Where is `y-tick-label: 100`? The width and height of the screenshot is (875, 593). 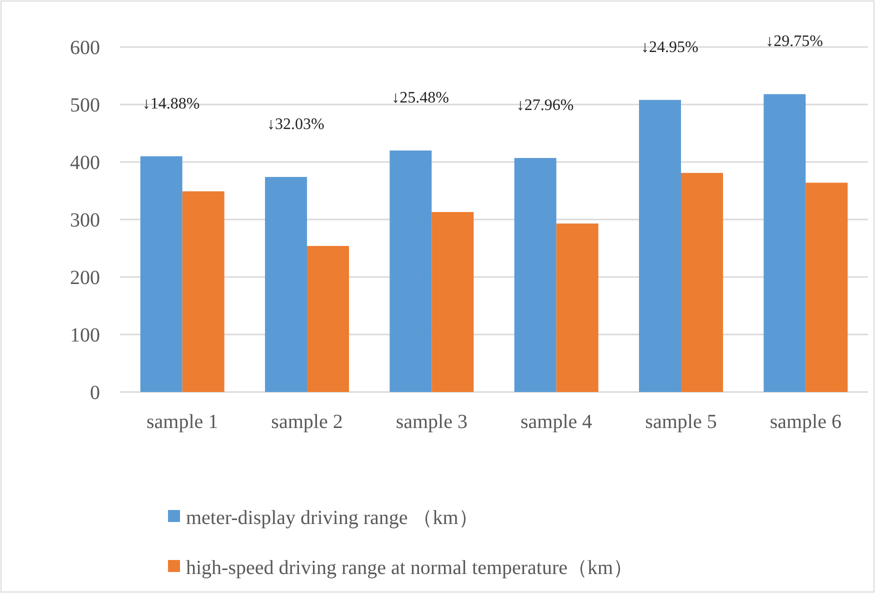 y-tick-label: 100 is located at coordinates (85, 335).